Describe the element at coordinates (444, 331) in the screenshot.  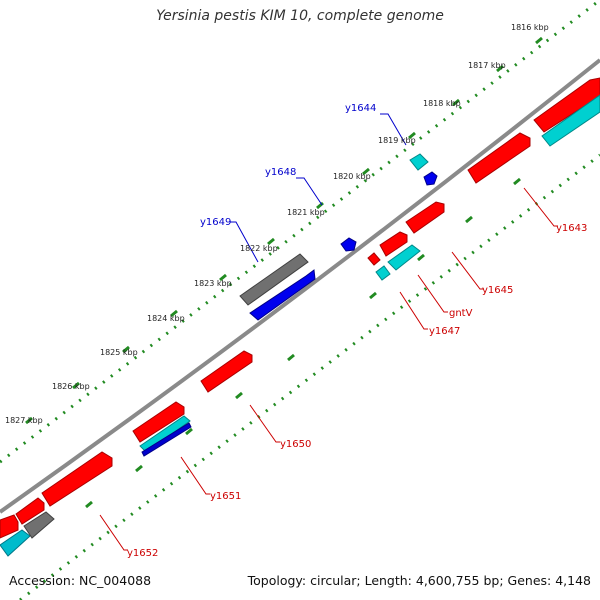
I see `gene-label-y1647: y1647` at that location.